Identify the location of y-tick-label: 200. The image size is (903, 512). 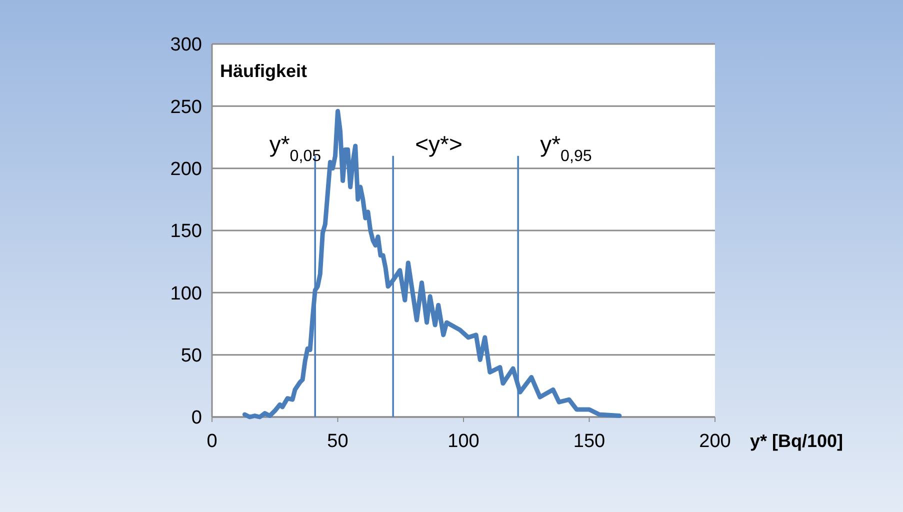
(186, 169).